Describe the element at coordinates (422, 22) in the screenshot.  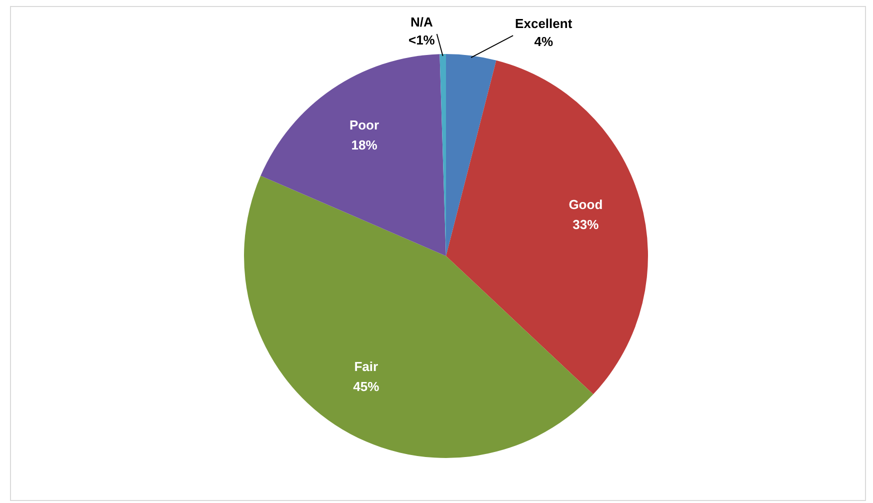
I see `slice-label: N/A` at that location.